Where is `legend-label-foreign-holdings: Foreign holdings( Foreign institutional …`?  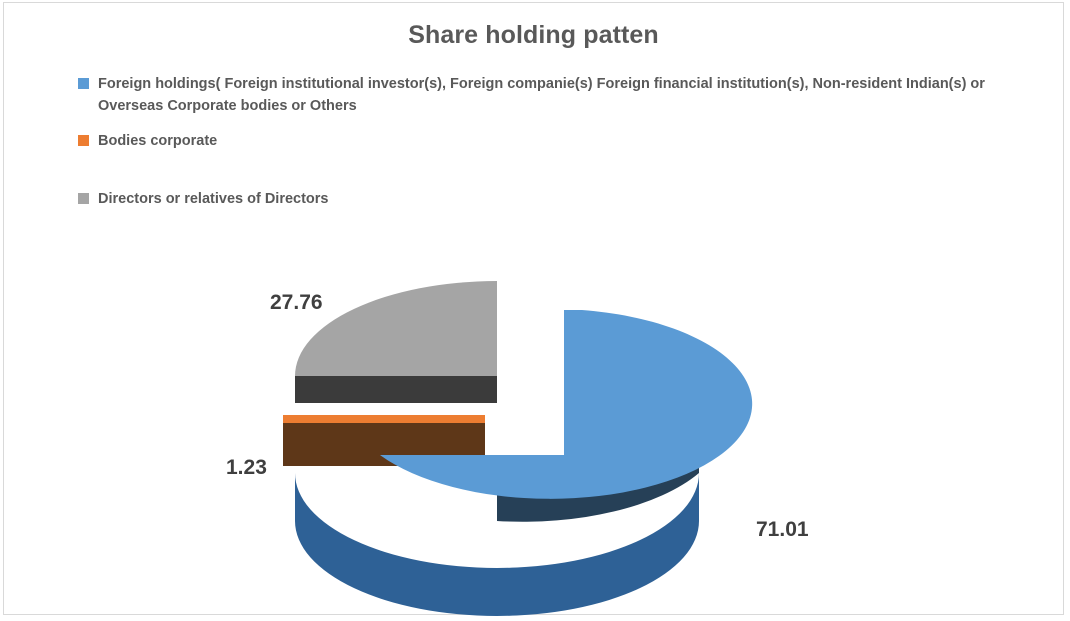
legend-label-foreign-holdings: Foreign holdings( Foreign institutional … is located at coordinates (541, 95).